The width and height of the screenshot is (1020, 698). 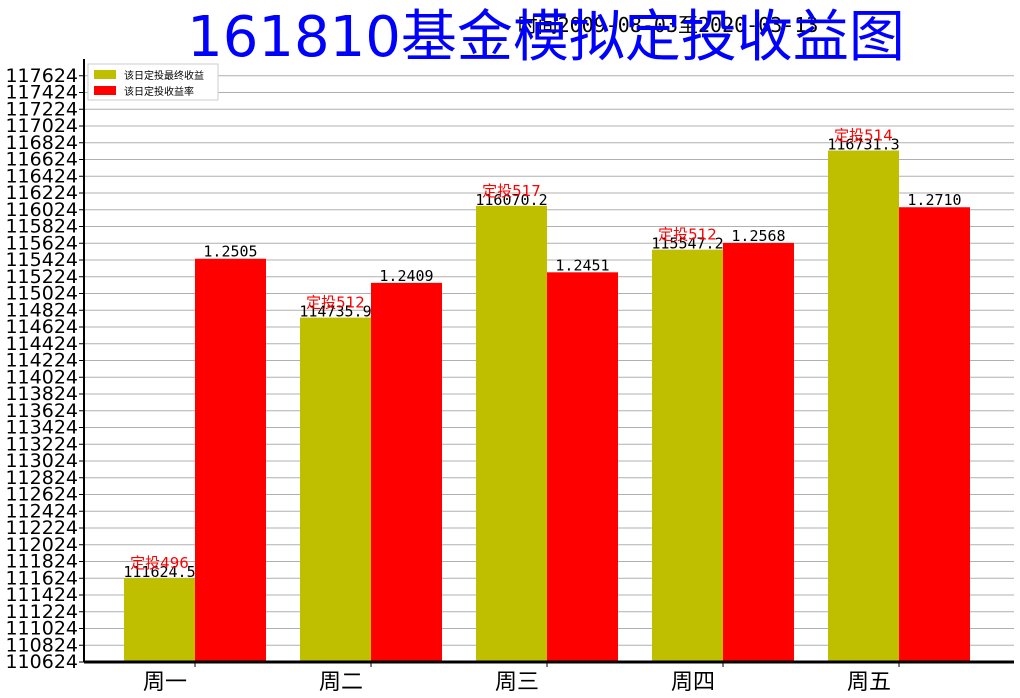 I want to click on y-tick-label: 117224, so click(x=41, y=109).